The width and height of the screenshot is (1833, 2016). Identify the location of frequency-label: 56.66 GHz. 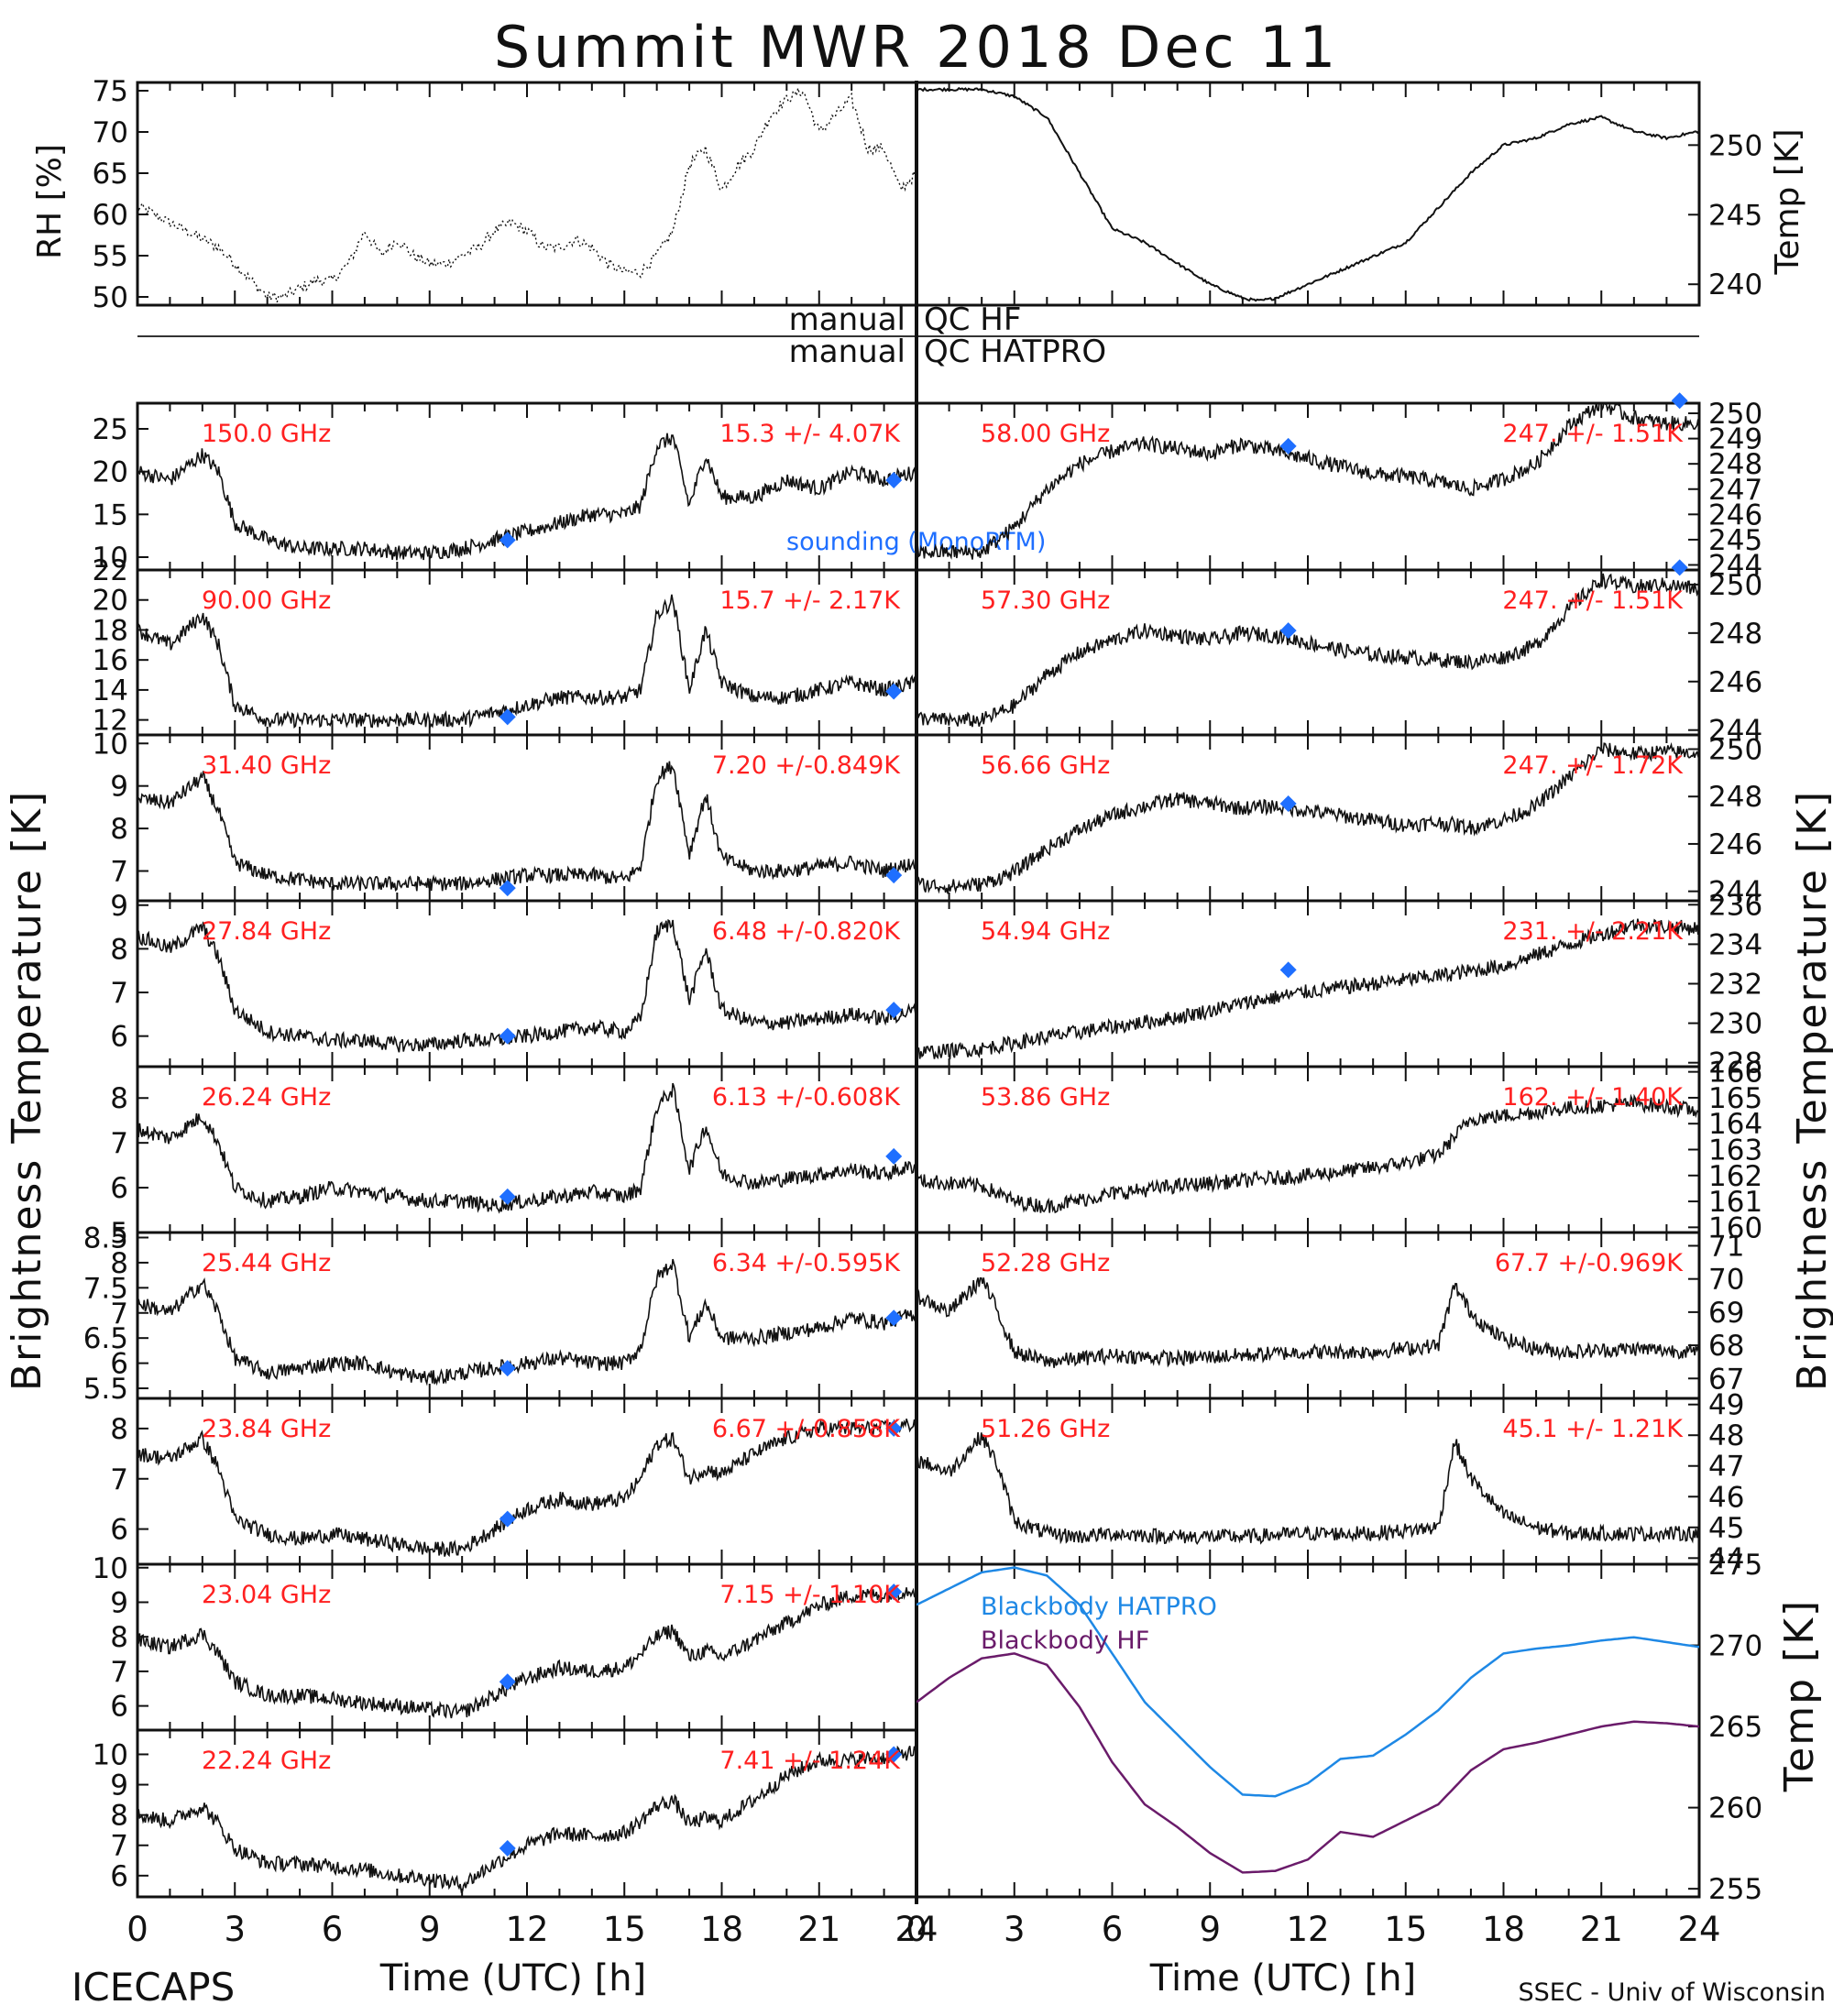
(1045, 765).